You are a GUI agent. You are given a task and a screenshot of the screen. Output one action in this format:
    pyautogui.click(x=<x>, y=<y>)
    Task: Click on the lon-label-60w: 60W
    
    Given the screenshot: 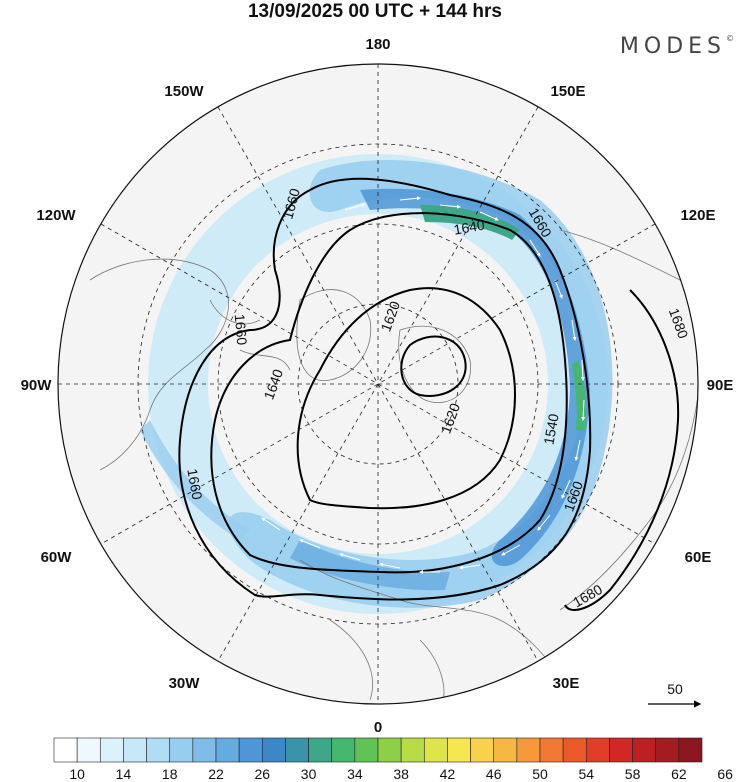 What is the action you would take?
    pyautogui.click(x=57, y=557)
    